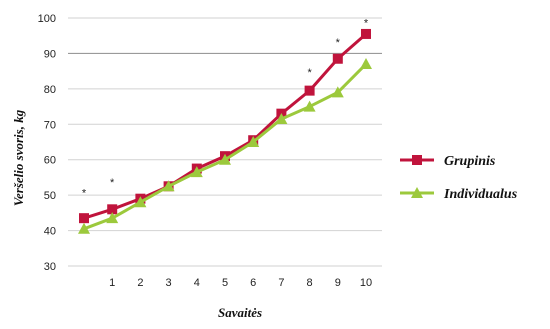 The image size is (550, 329). I want to click on x-tick-label: 7, so click(281, 283).